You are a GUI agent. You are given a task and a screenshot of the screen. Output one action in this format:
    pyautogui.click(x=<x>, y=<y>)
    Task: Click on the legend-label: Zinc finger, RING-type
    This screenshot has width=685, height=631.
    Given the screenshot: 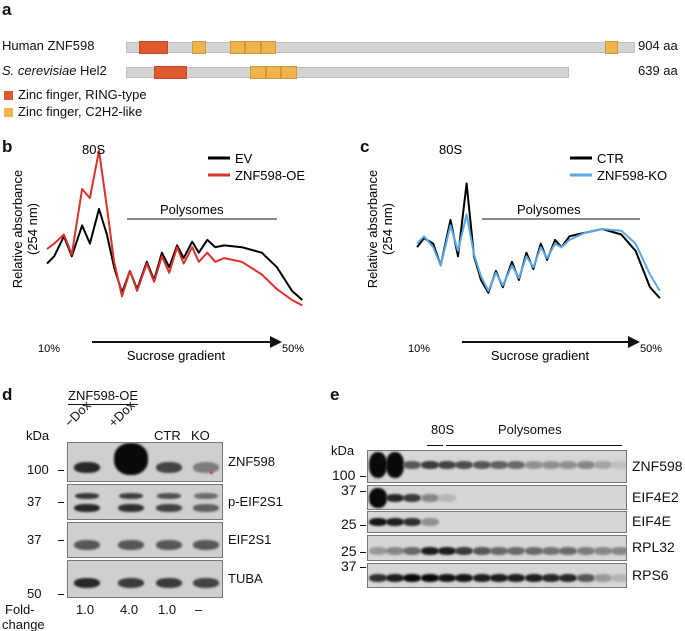 What is the action you would take?
    pyautogui.click(x=82, y=94)
    